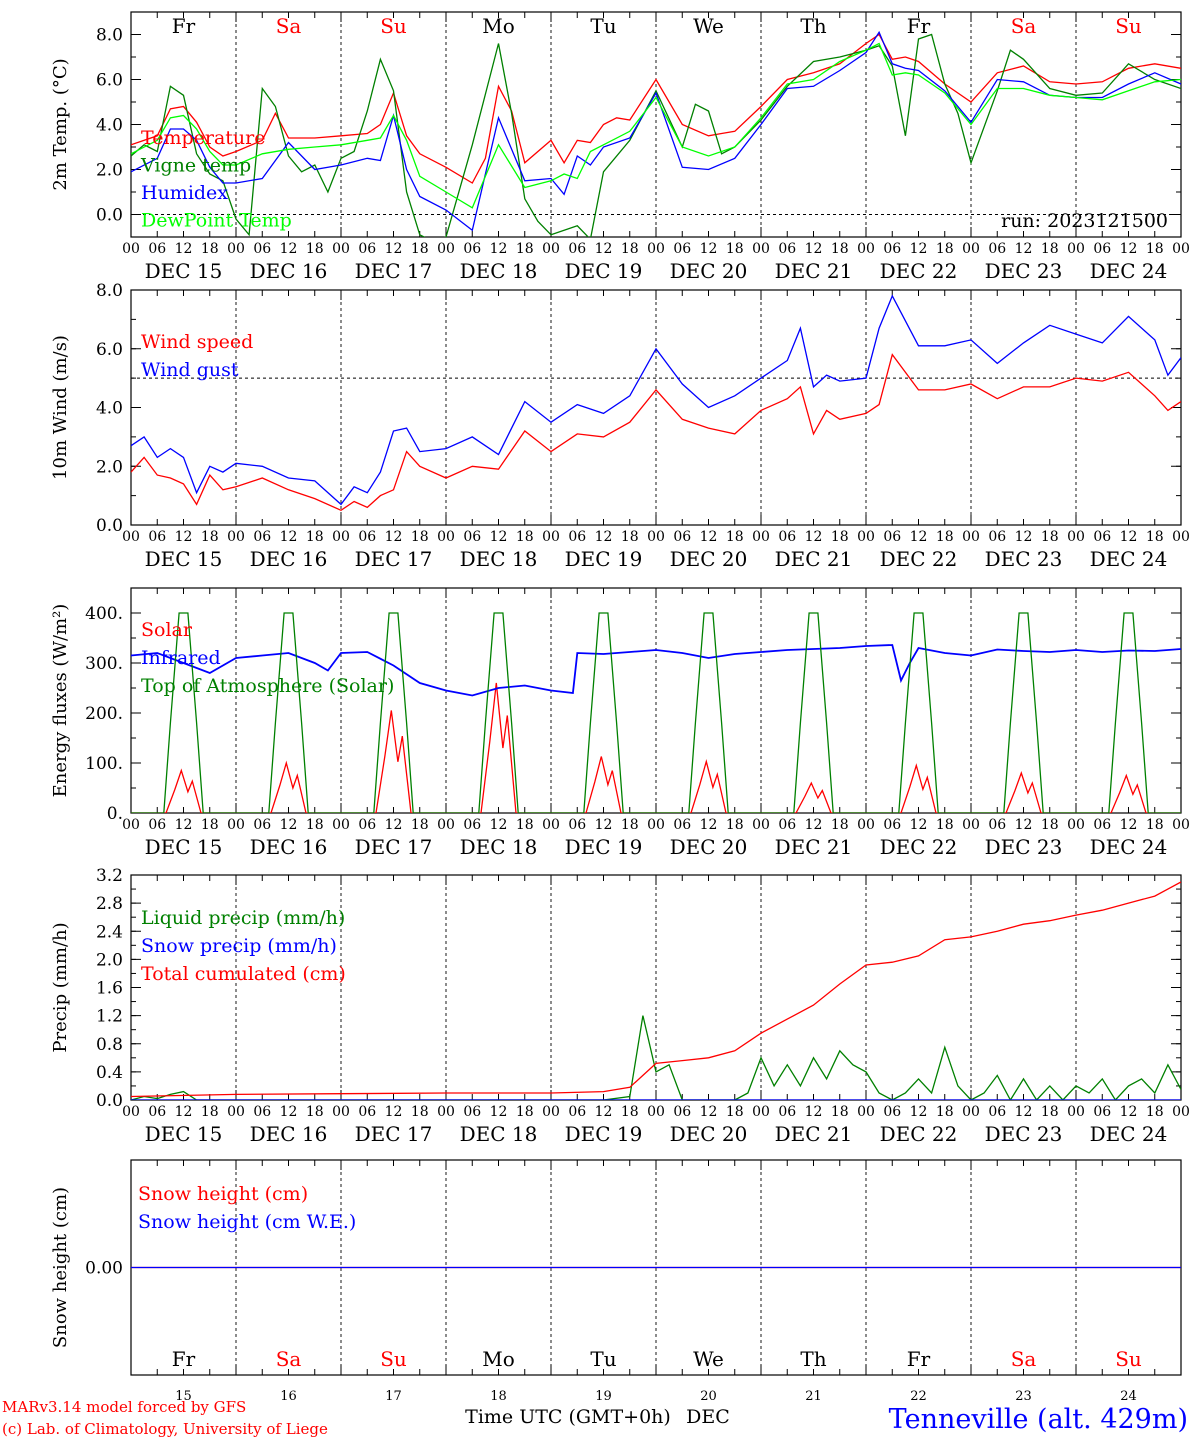 This screenshot has height=1440, width=1194. What do you see at coordinates (568, 1417) in the screenshot?
I see `x-axis-title: Time UTC (GMT+0h)` at bounding box center [568, 1417].